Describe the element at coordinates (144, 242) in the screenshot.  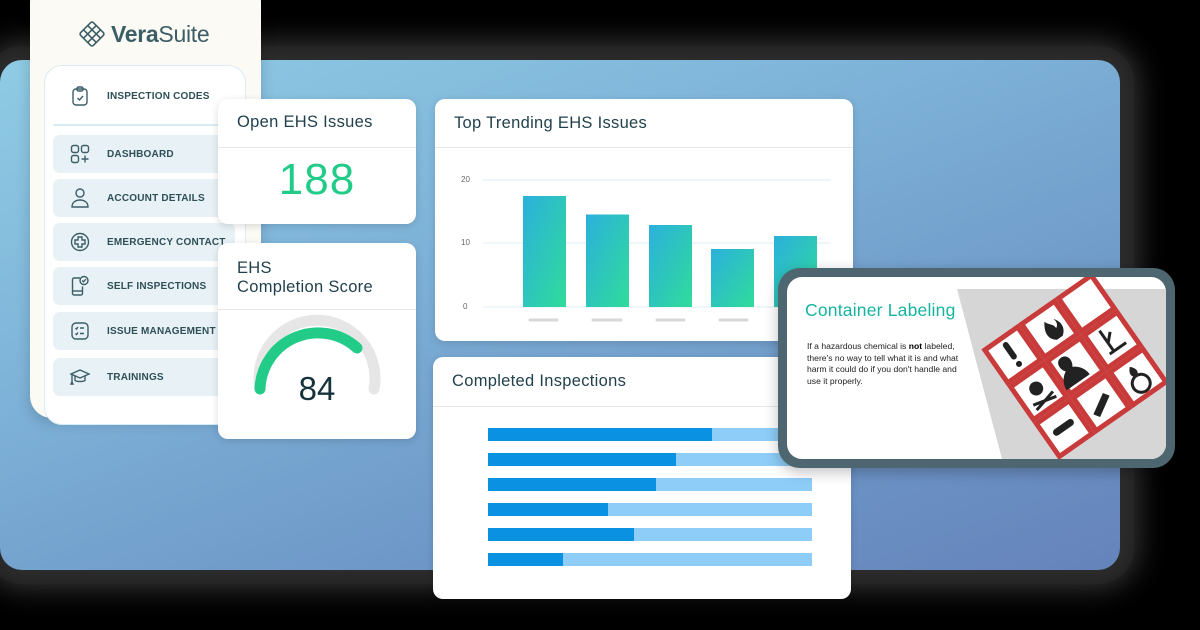
I see `sidebar-item-emergency-contact: EMERGENCY CONTACT` at that location.